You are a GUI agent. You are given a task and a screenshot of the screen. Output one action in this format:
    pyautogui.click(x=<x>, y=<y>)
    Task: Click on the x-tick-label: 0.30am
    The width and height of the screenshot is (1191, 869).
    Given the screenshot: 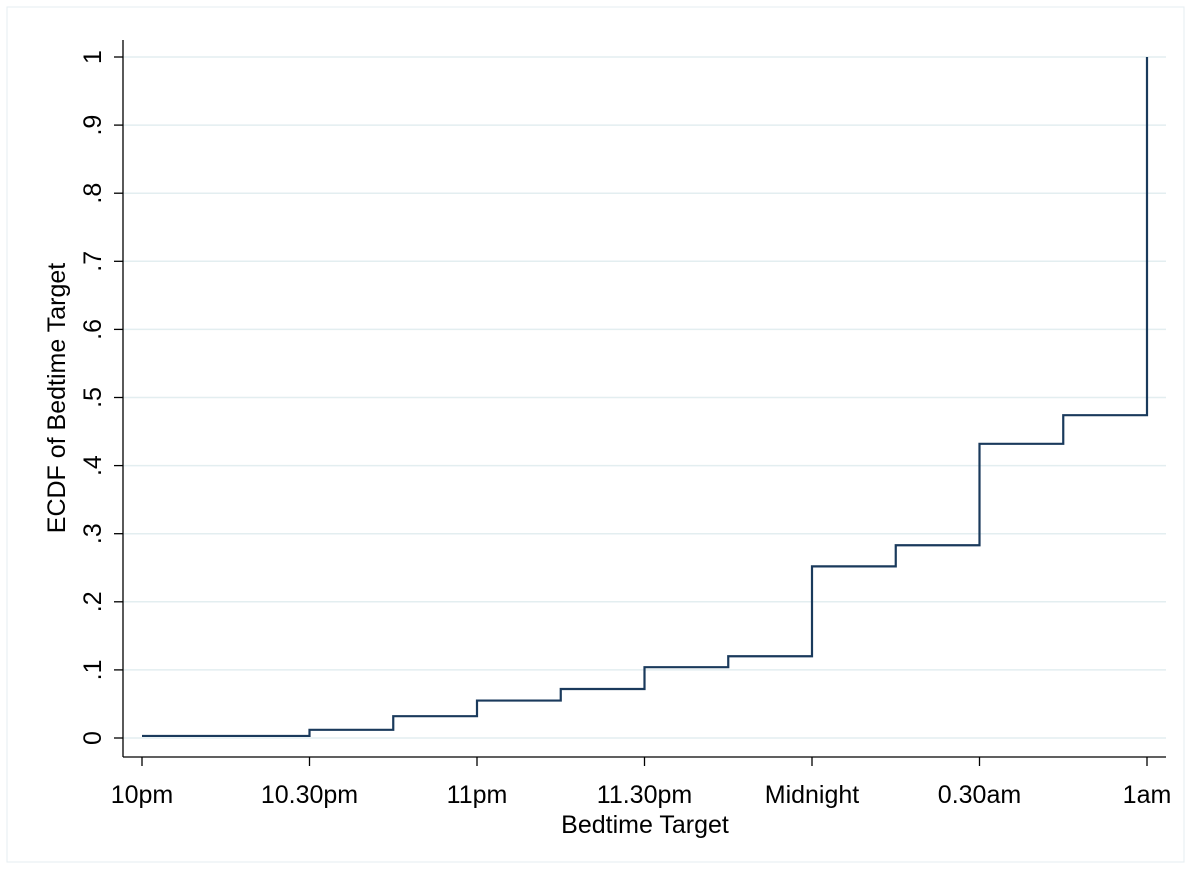 What is the action you would take?
    pyautogui.click(x=979, y=795)
    